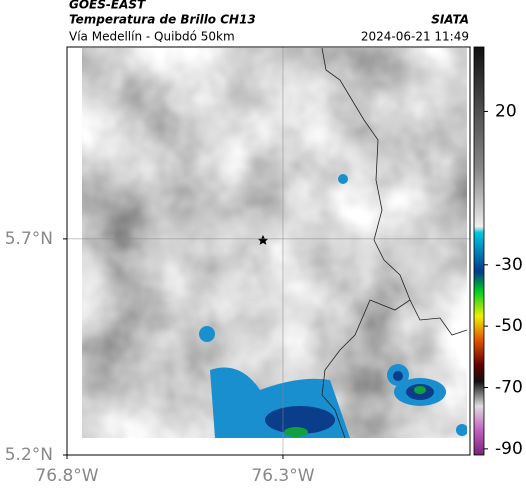 This screenshot has height=495, width=526. I want to click on colorbar-label: 20, so click(506, 111).